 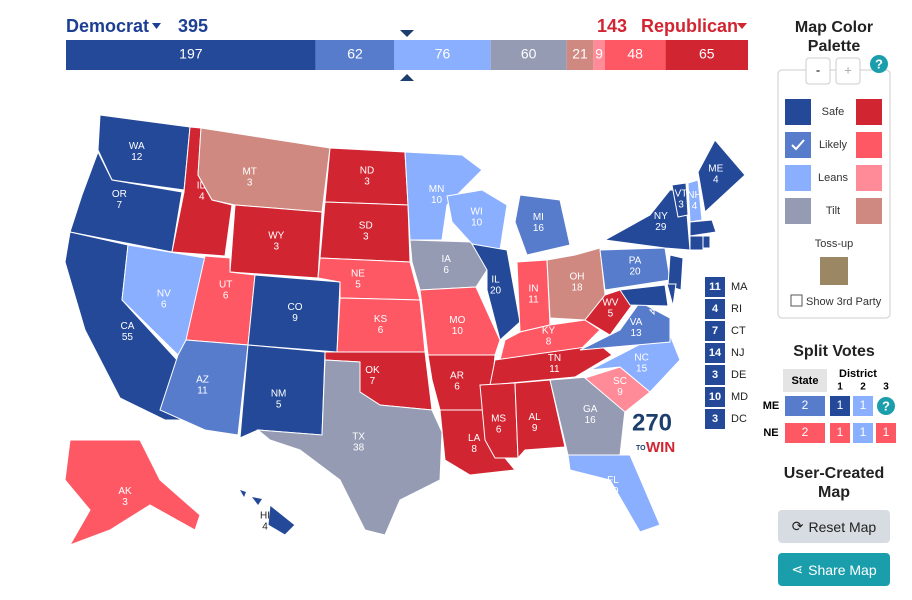 What do you see at coordinates (834, 526) in the screenshot?
I see `reset-button: ⟳ Reset Map` at bounding box center [834, 526].